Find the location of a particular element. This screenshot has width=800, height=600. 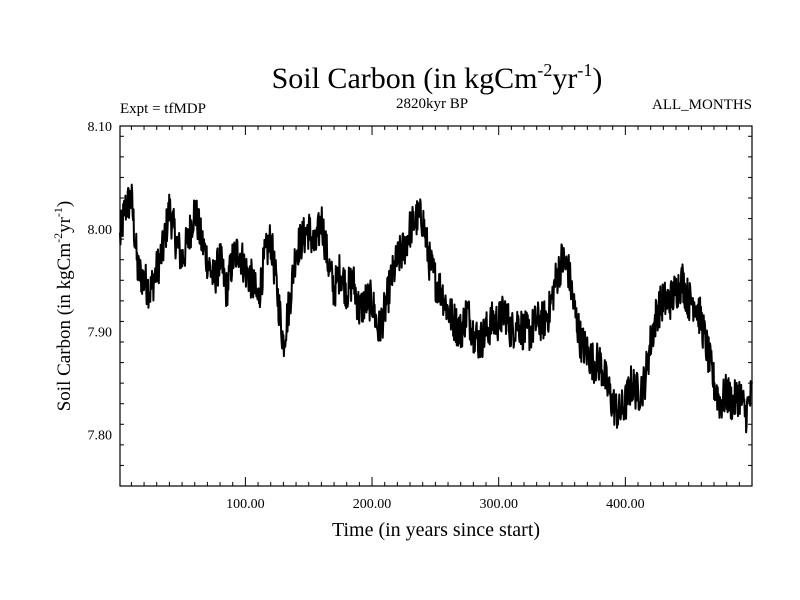

period-label: 2820kyr BP is located at coordinates (432, 104).